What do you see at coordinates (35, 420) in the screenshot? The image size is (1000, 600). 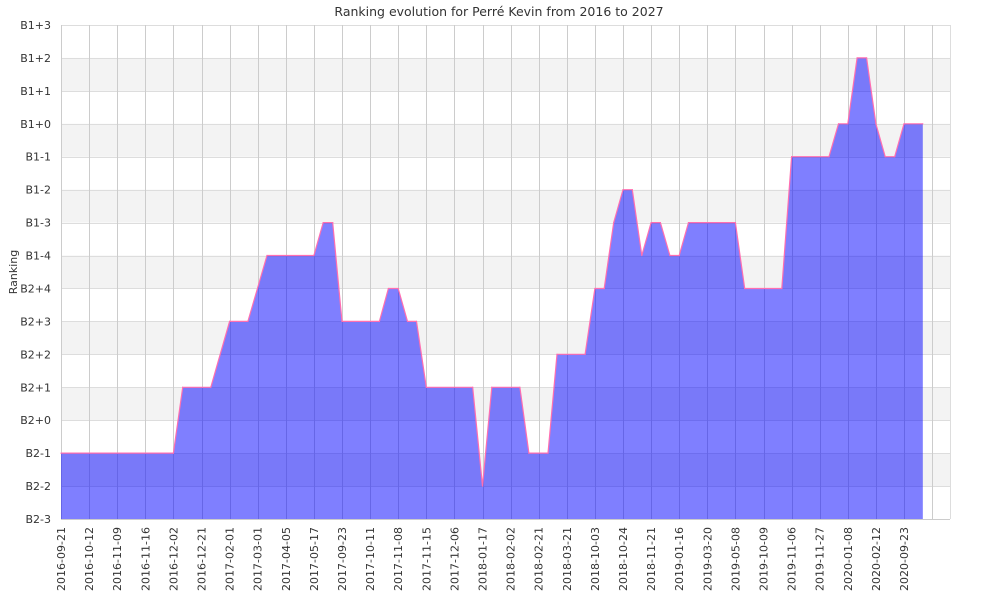 I see `y-tick-label: B2+0` at bounding box center [35, 420].